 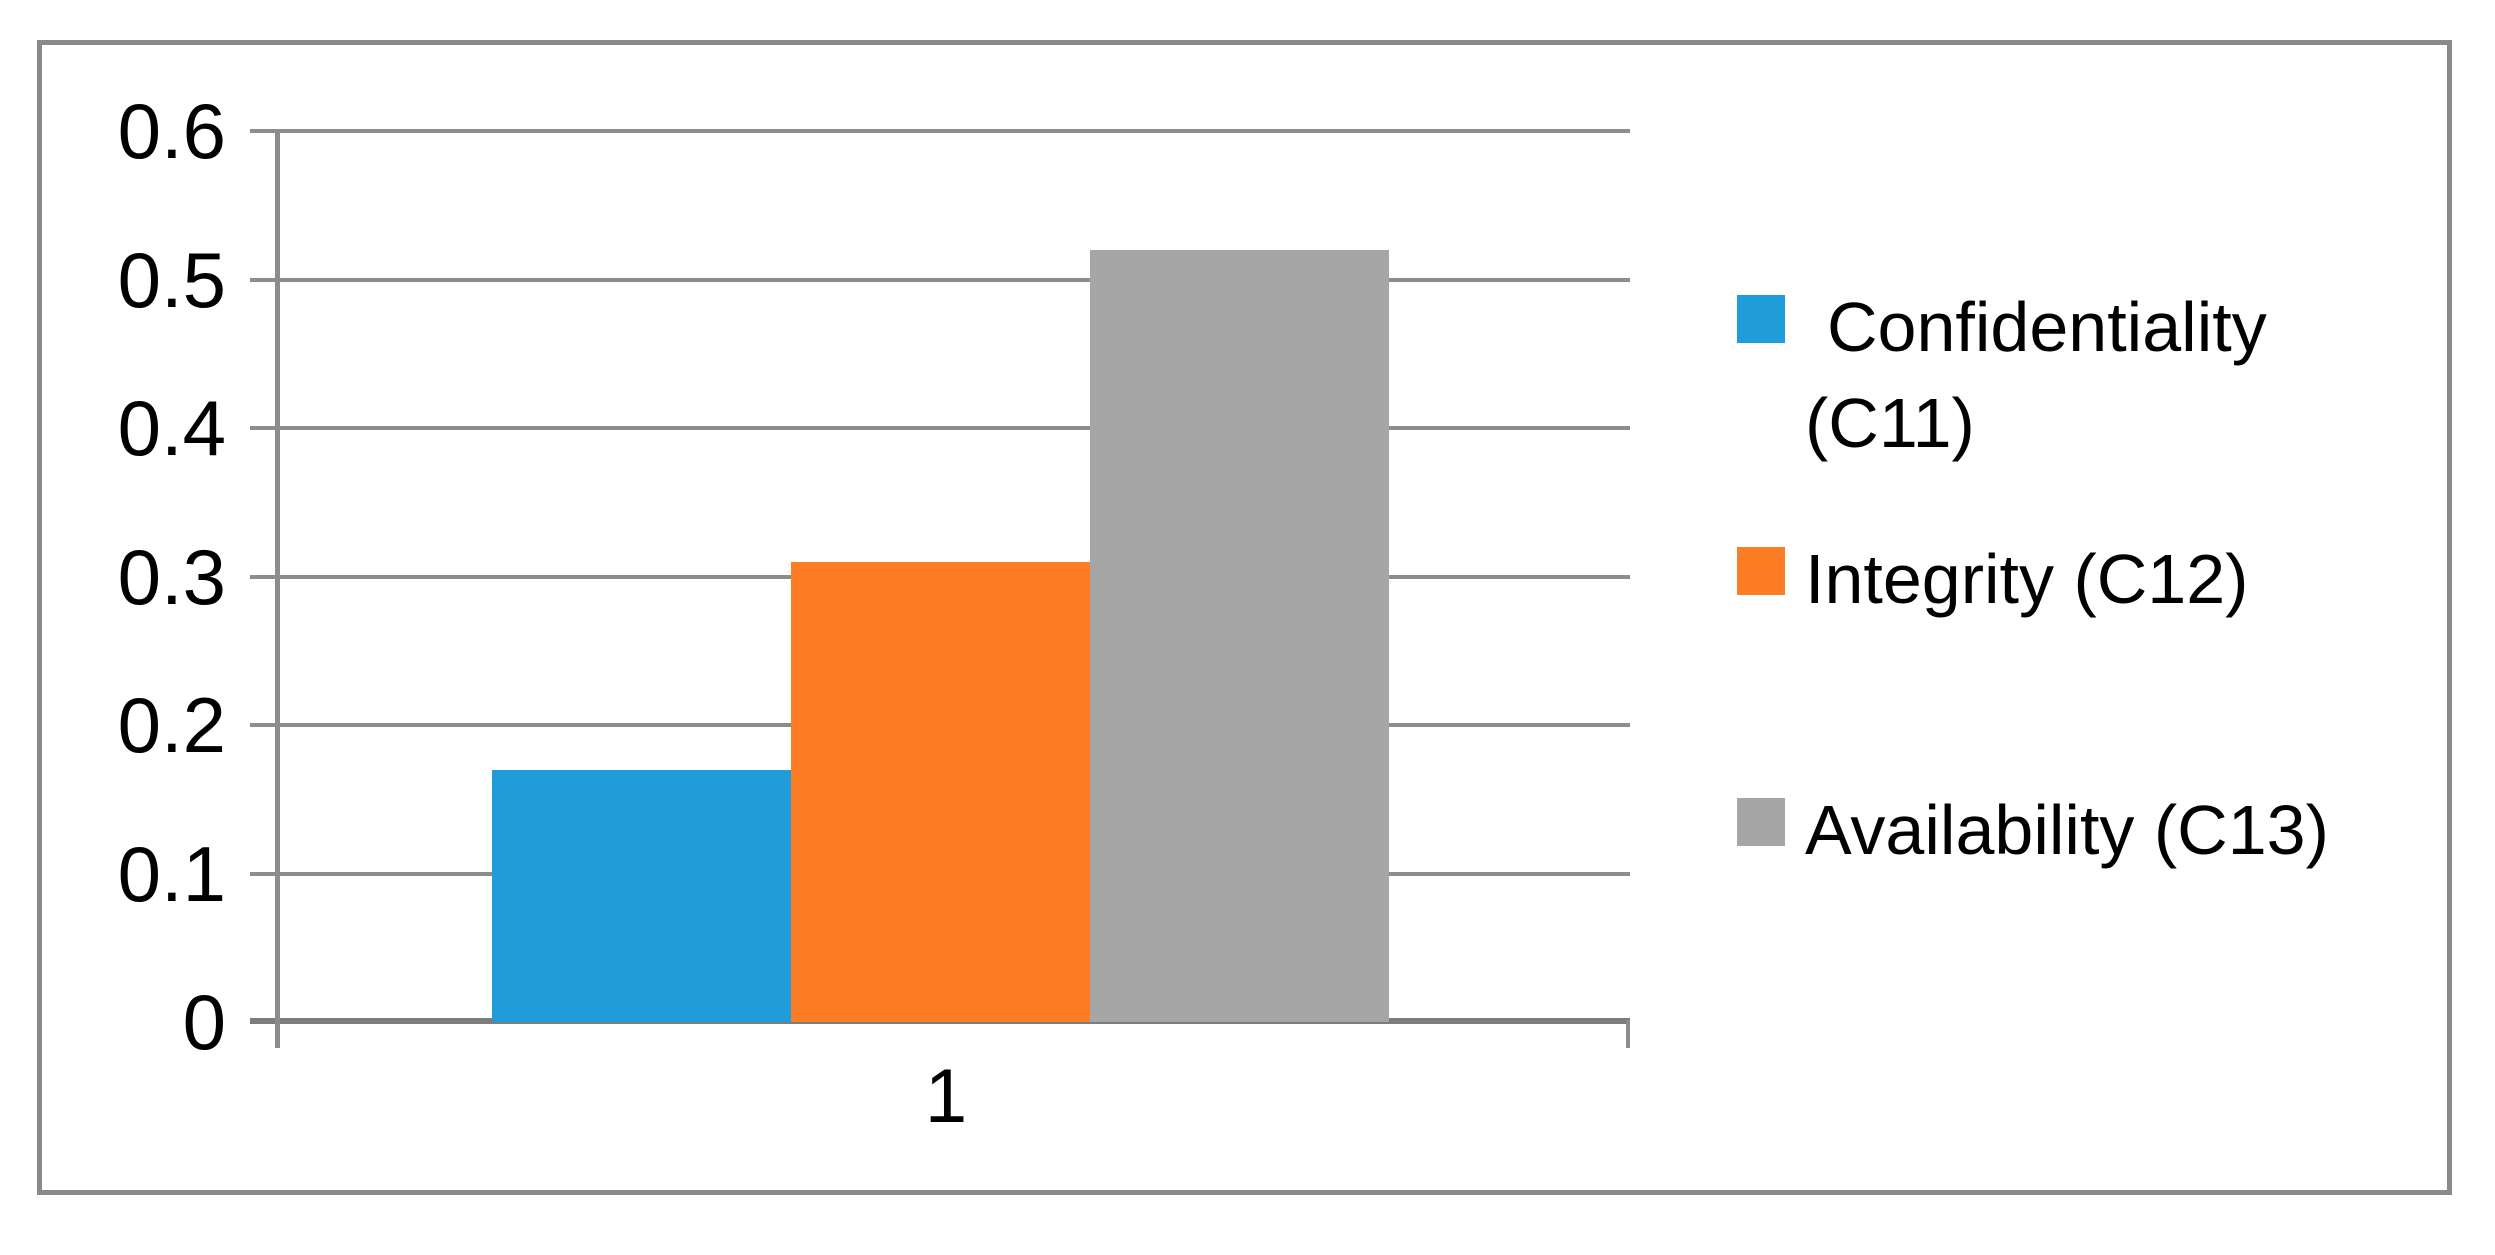 What do you see at coordinates (1761, 822) in the screenshot?
I see `legend-swatch-availability-c13` at bounding box center [1761, 822].